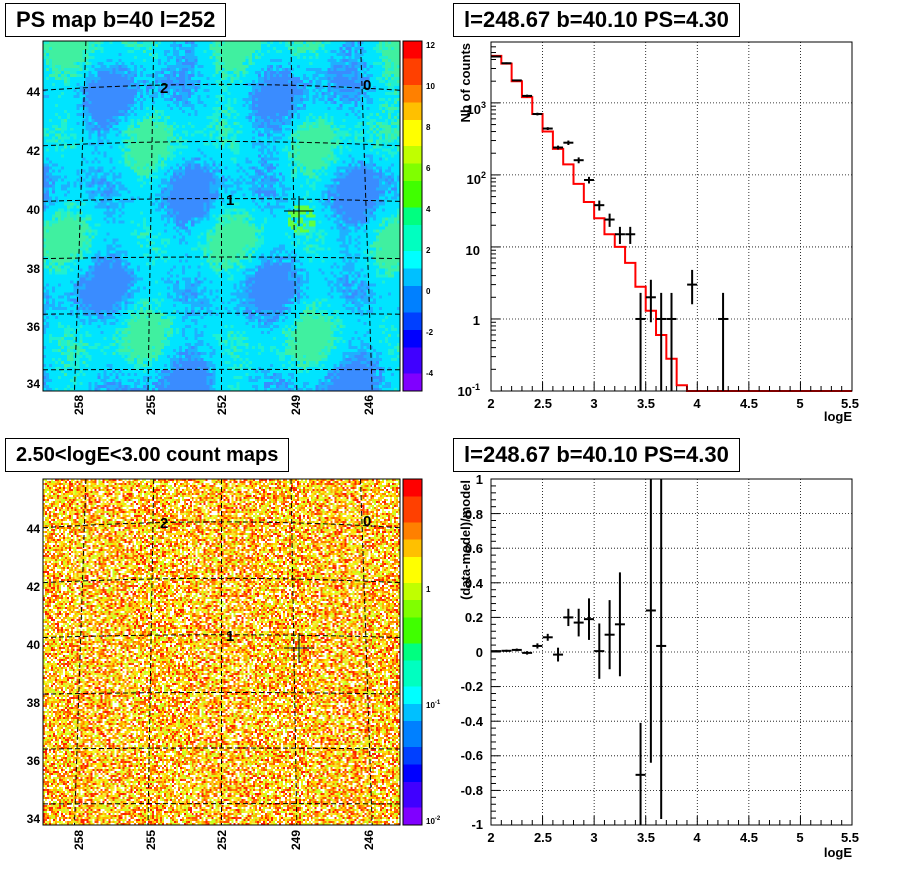 Image resolution: width=898 pixels, height=871 pixels. I want to click on residual-ytick-label: 1, so click(479, 479).